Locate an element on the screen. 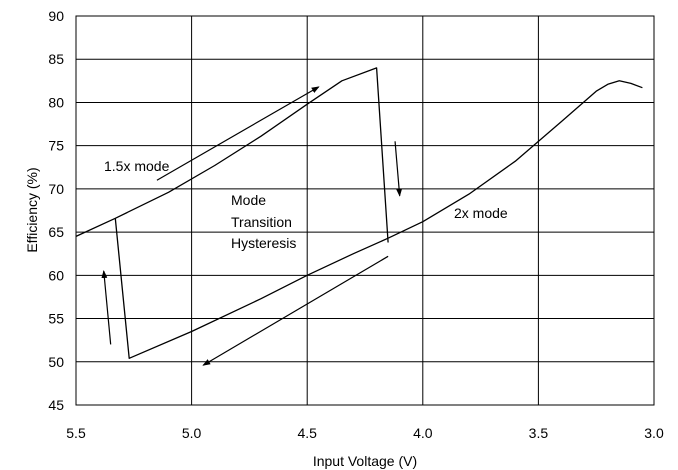  y-tick-label: 65 is located at coordinates (56, 232).